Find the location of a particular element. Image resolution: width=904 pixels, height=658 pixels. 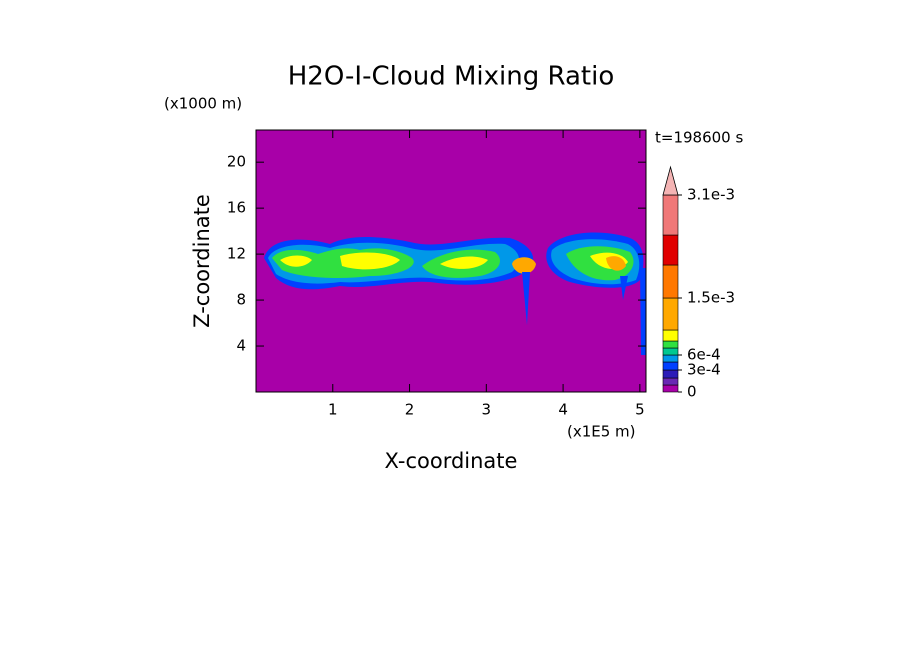

chart-title: H2O-I-Cloud Mixing Ratio is located at coordinates (451, 77).